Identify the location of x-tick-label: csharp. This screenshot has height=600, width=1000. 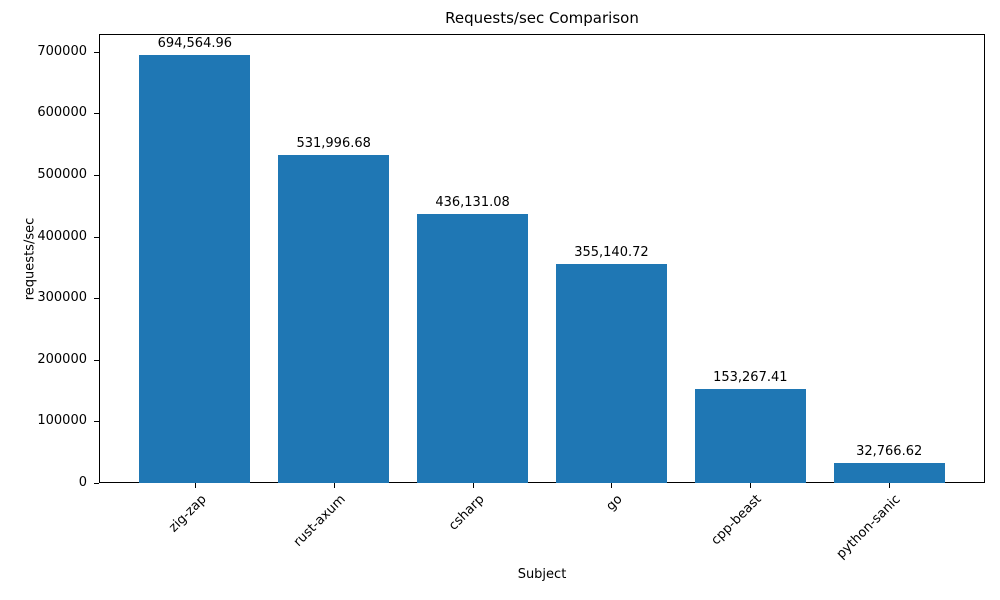
(466, 513).